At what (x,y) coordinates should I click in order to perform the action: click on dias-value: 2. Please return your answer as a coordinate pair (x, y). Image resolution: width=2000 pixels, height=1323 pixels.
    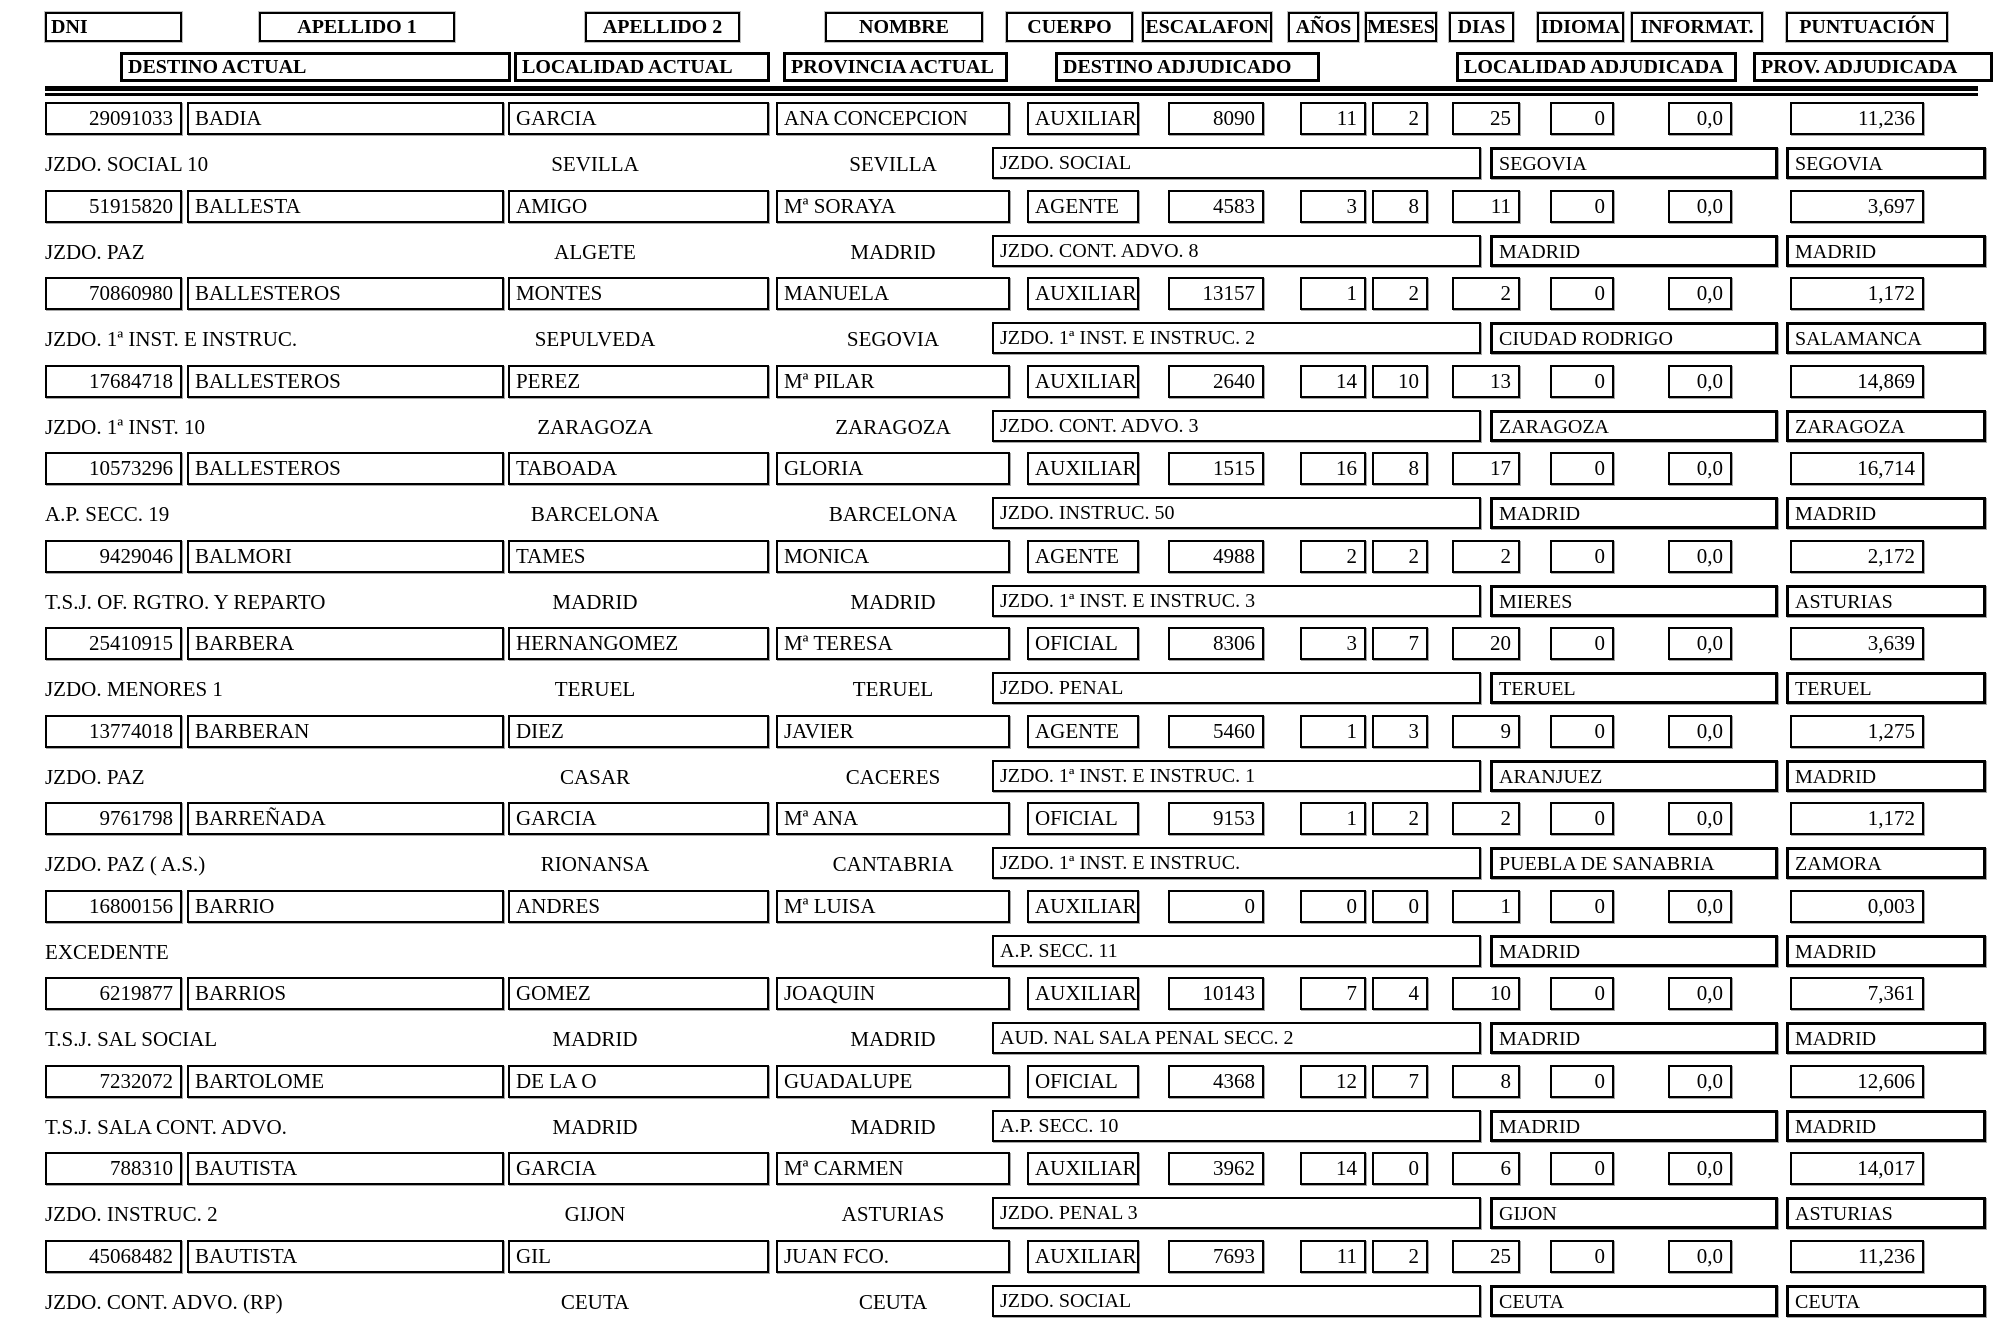
    Looking at the image, I should click on (1486, 293).